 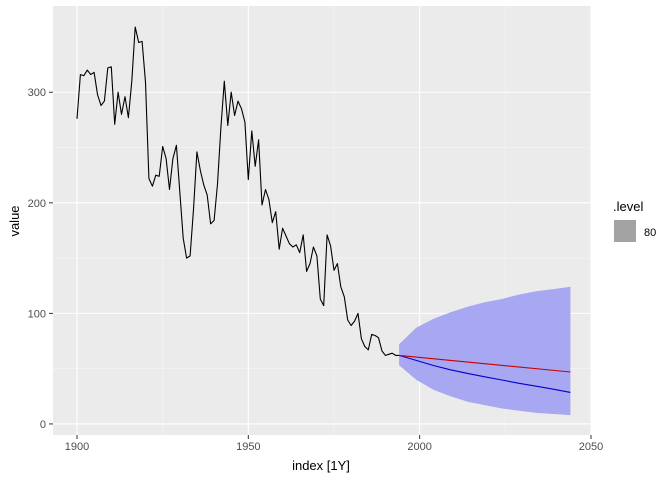 I want to click on legend-title: .level, so click(x=628, y=206).